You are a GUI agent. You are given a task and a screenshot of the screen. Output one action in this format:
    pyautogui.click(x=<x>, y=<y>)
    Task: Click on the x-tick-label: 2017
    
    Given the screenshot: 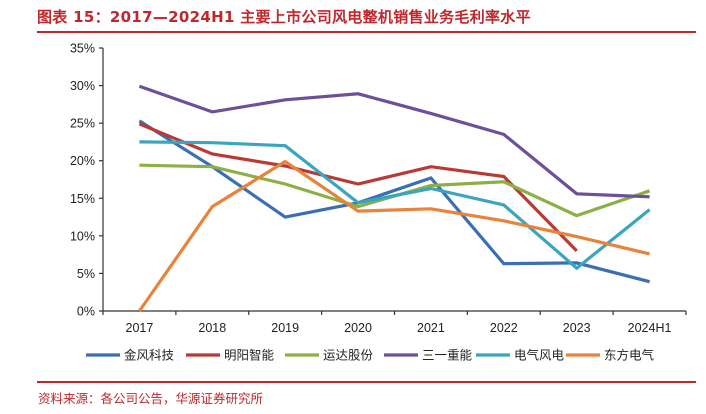 What is the action you would take?
    pyautogui.click(x=140, y=328)
    